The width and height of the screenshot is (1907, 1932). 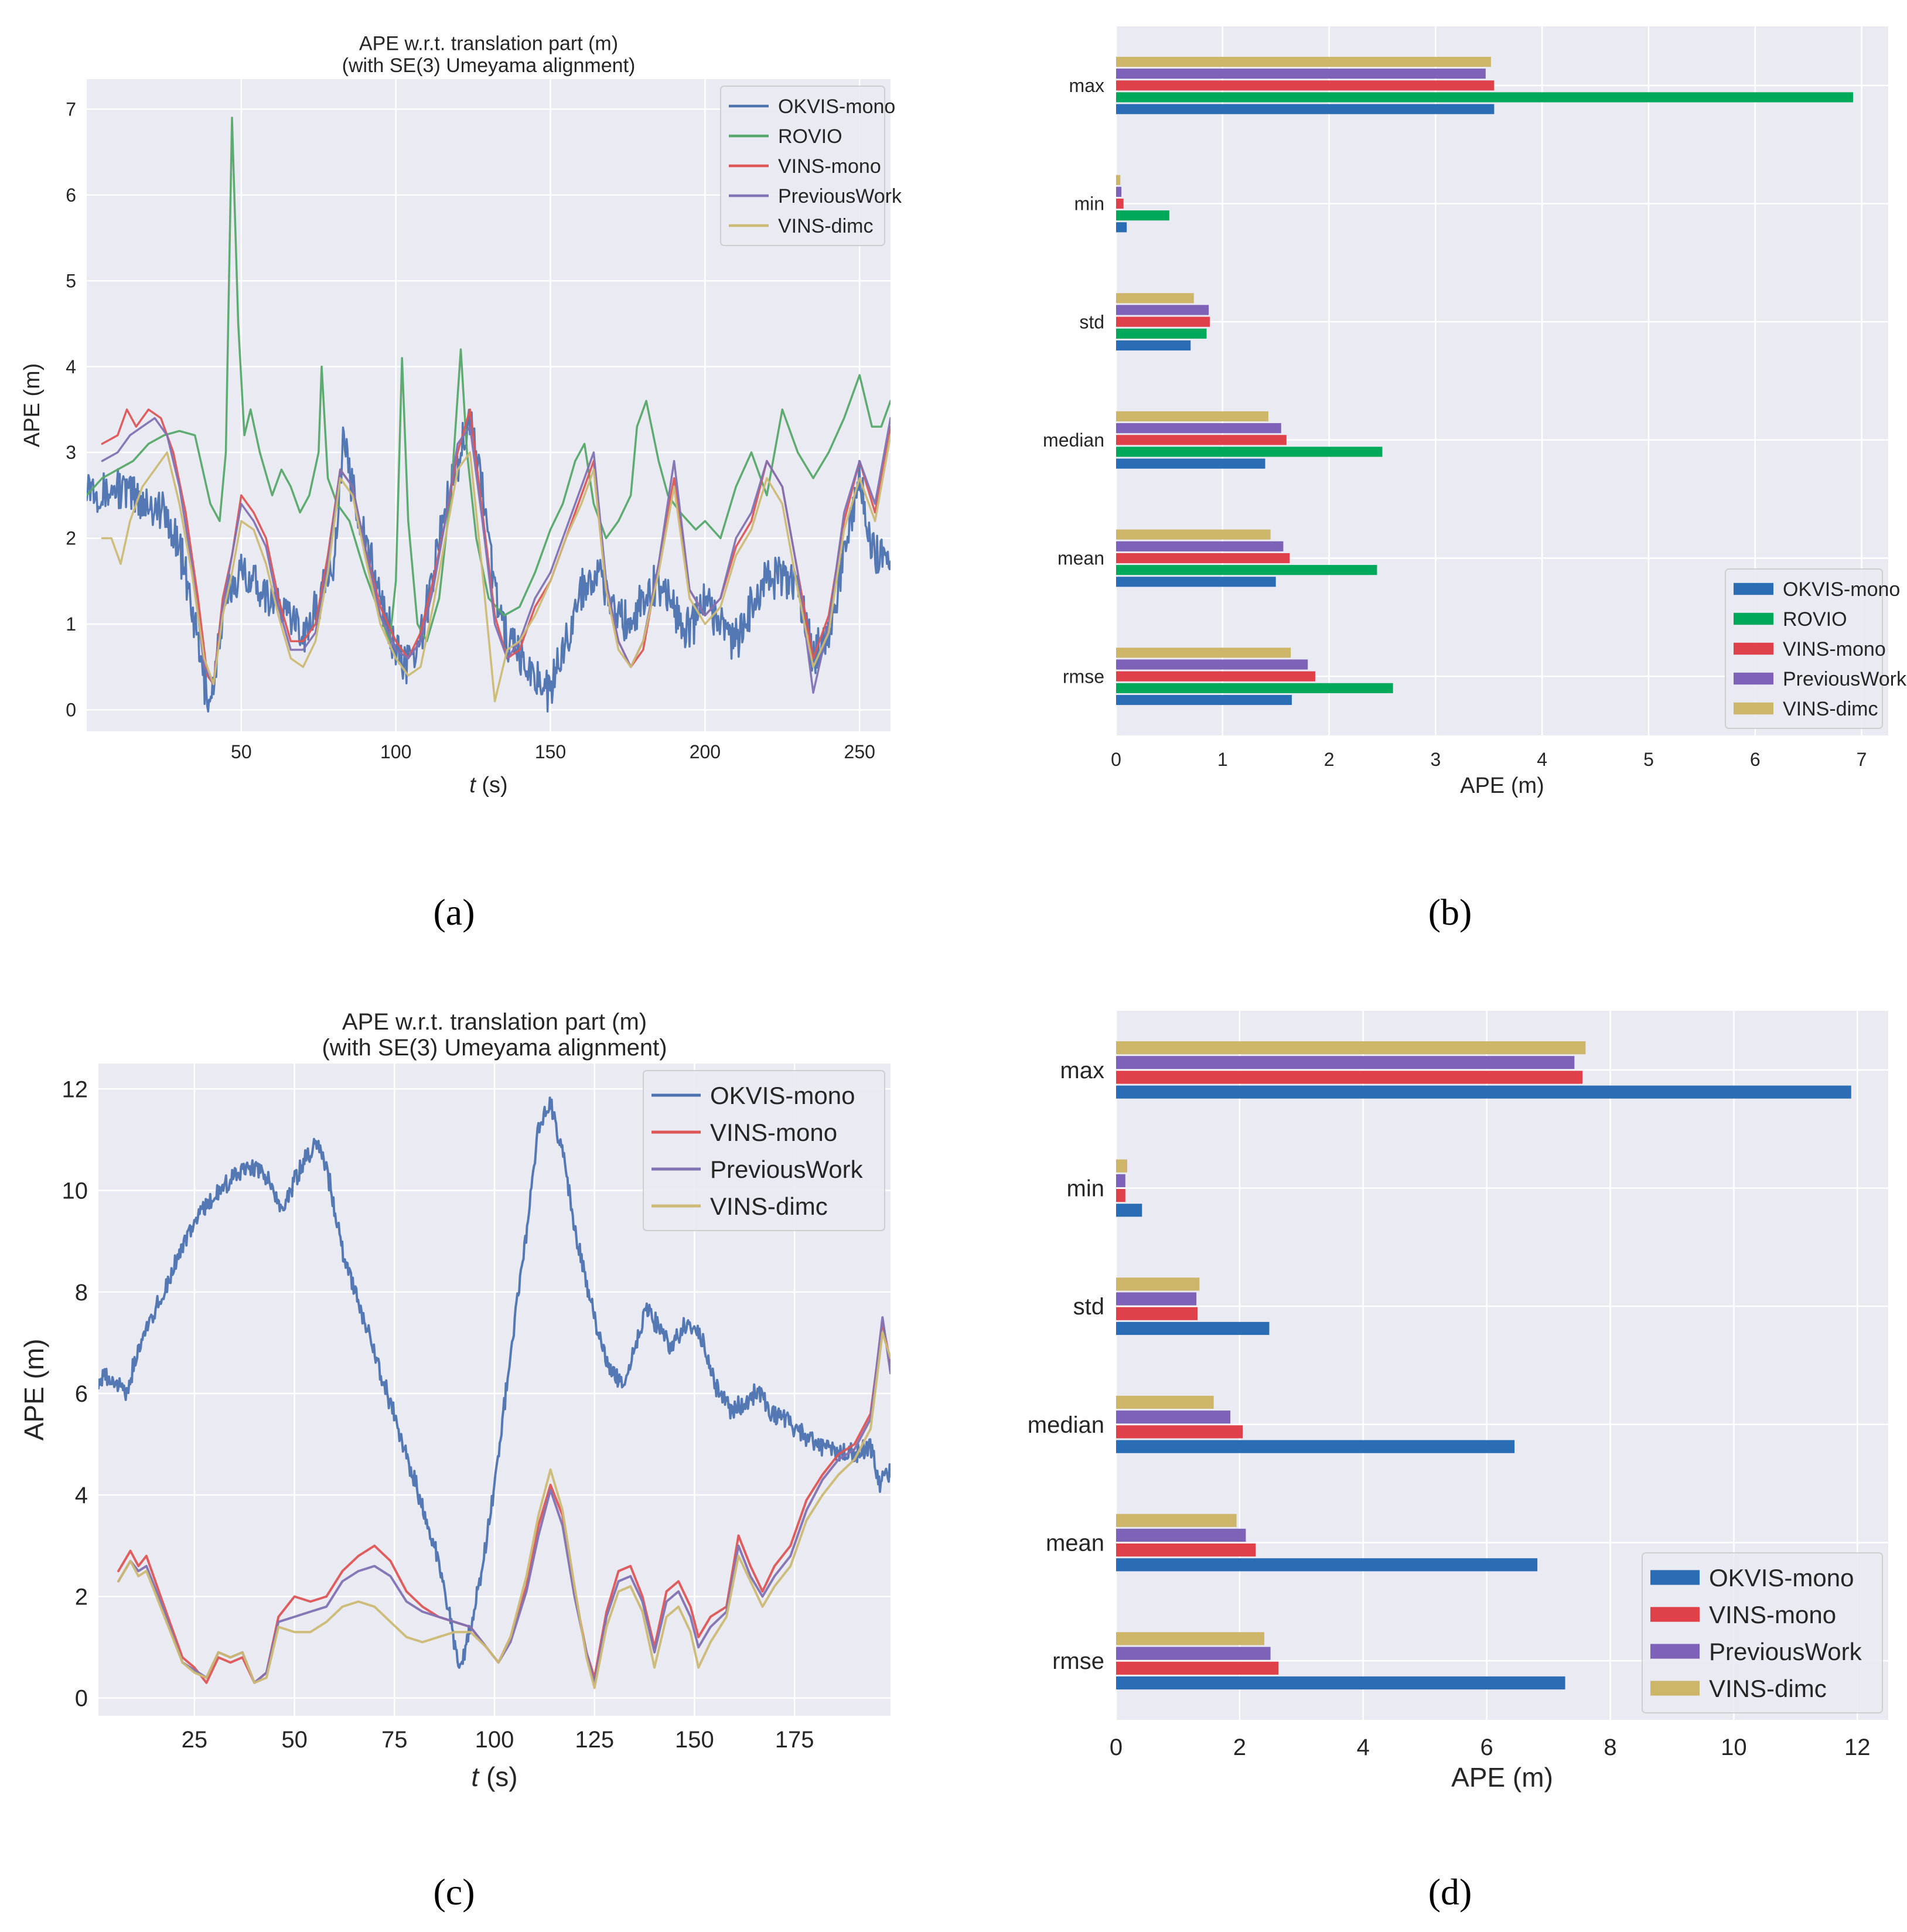 What do you see at coordinates (1754, 678) in the screenshot?
I see `legend-swatch-previouswork` at bounding box center [1754, 678].